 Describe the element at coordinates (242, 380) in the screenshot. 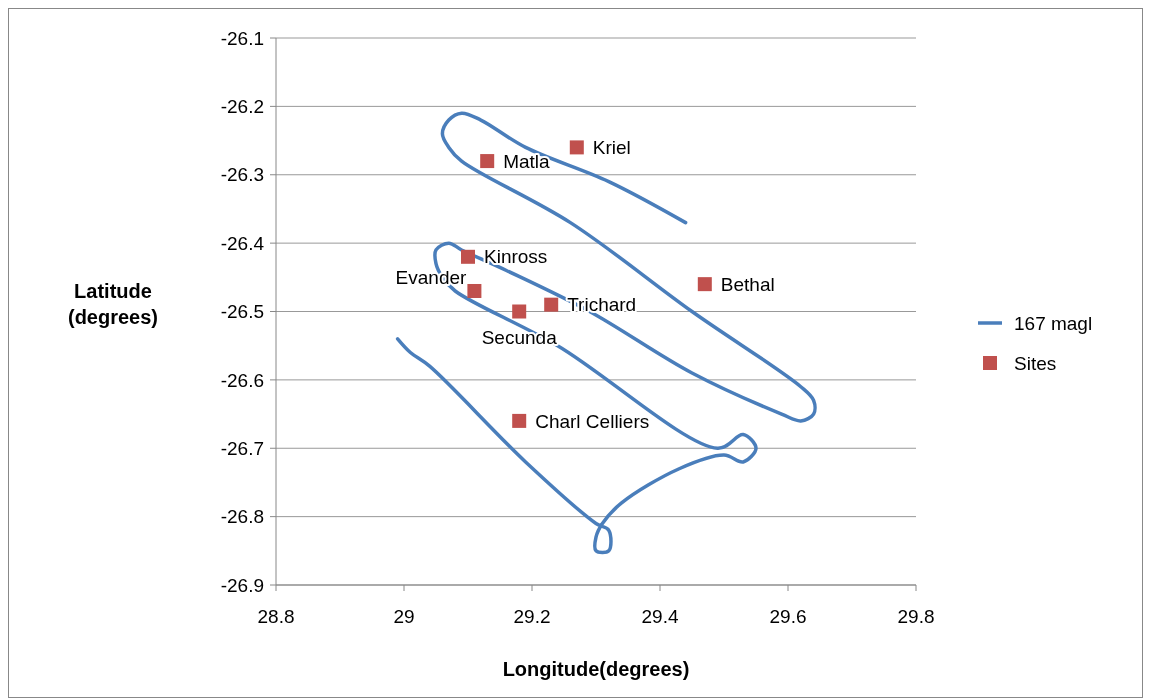

I see `y-tick-label: -26.6` at that location.